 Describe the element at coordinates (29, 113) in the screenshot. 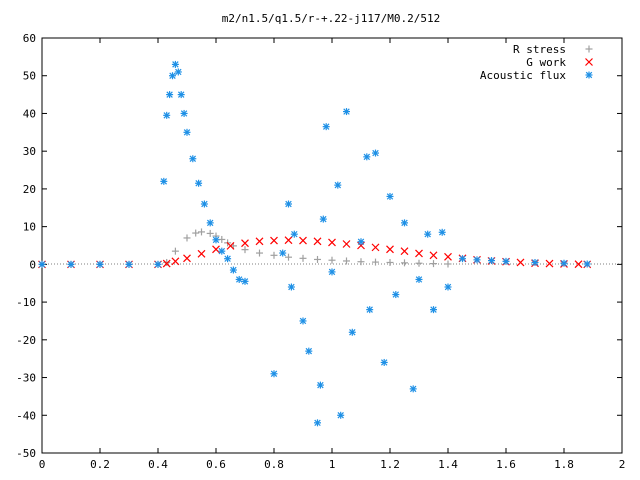

I see `y-tick-label: 40` at that location.